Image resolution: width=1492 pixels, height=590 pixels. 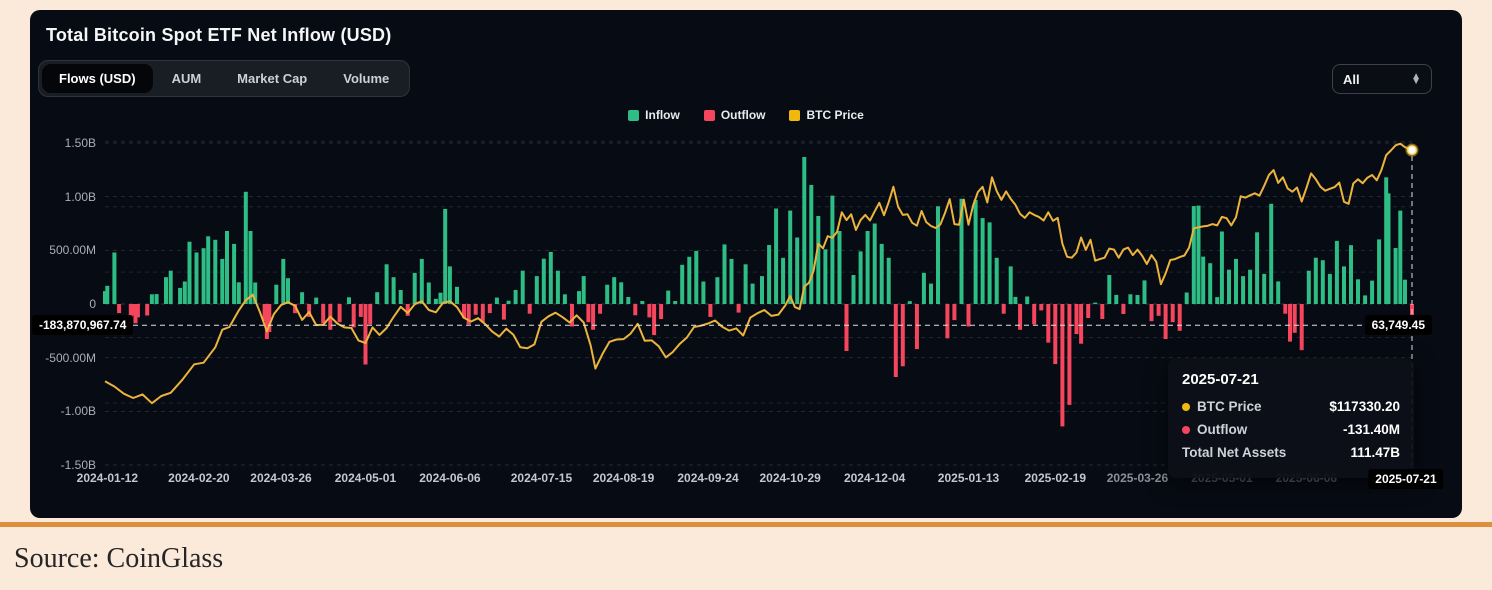 What do you see at coordinates (541, 478) in the screenshot?
I see `x-axis-label: 2024-07-15` at bounding box center [541, 478].